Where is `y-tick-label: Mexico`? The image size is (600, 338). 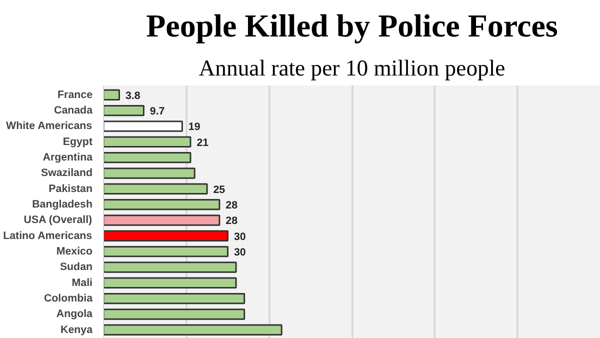 y-tick-label: Mexico is located at coordinates (74, 252).